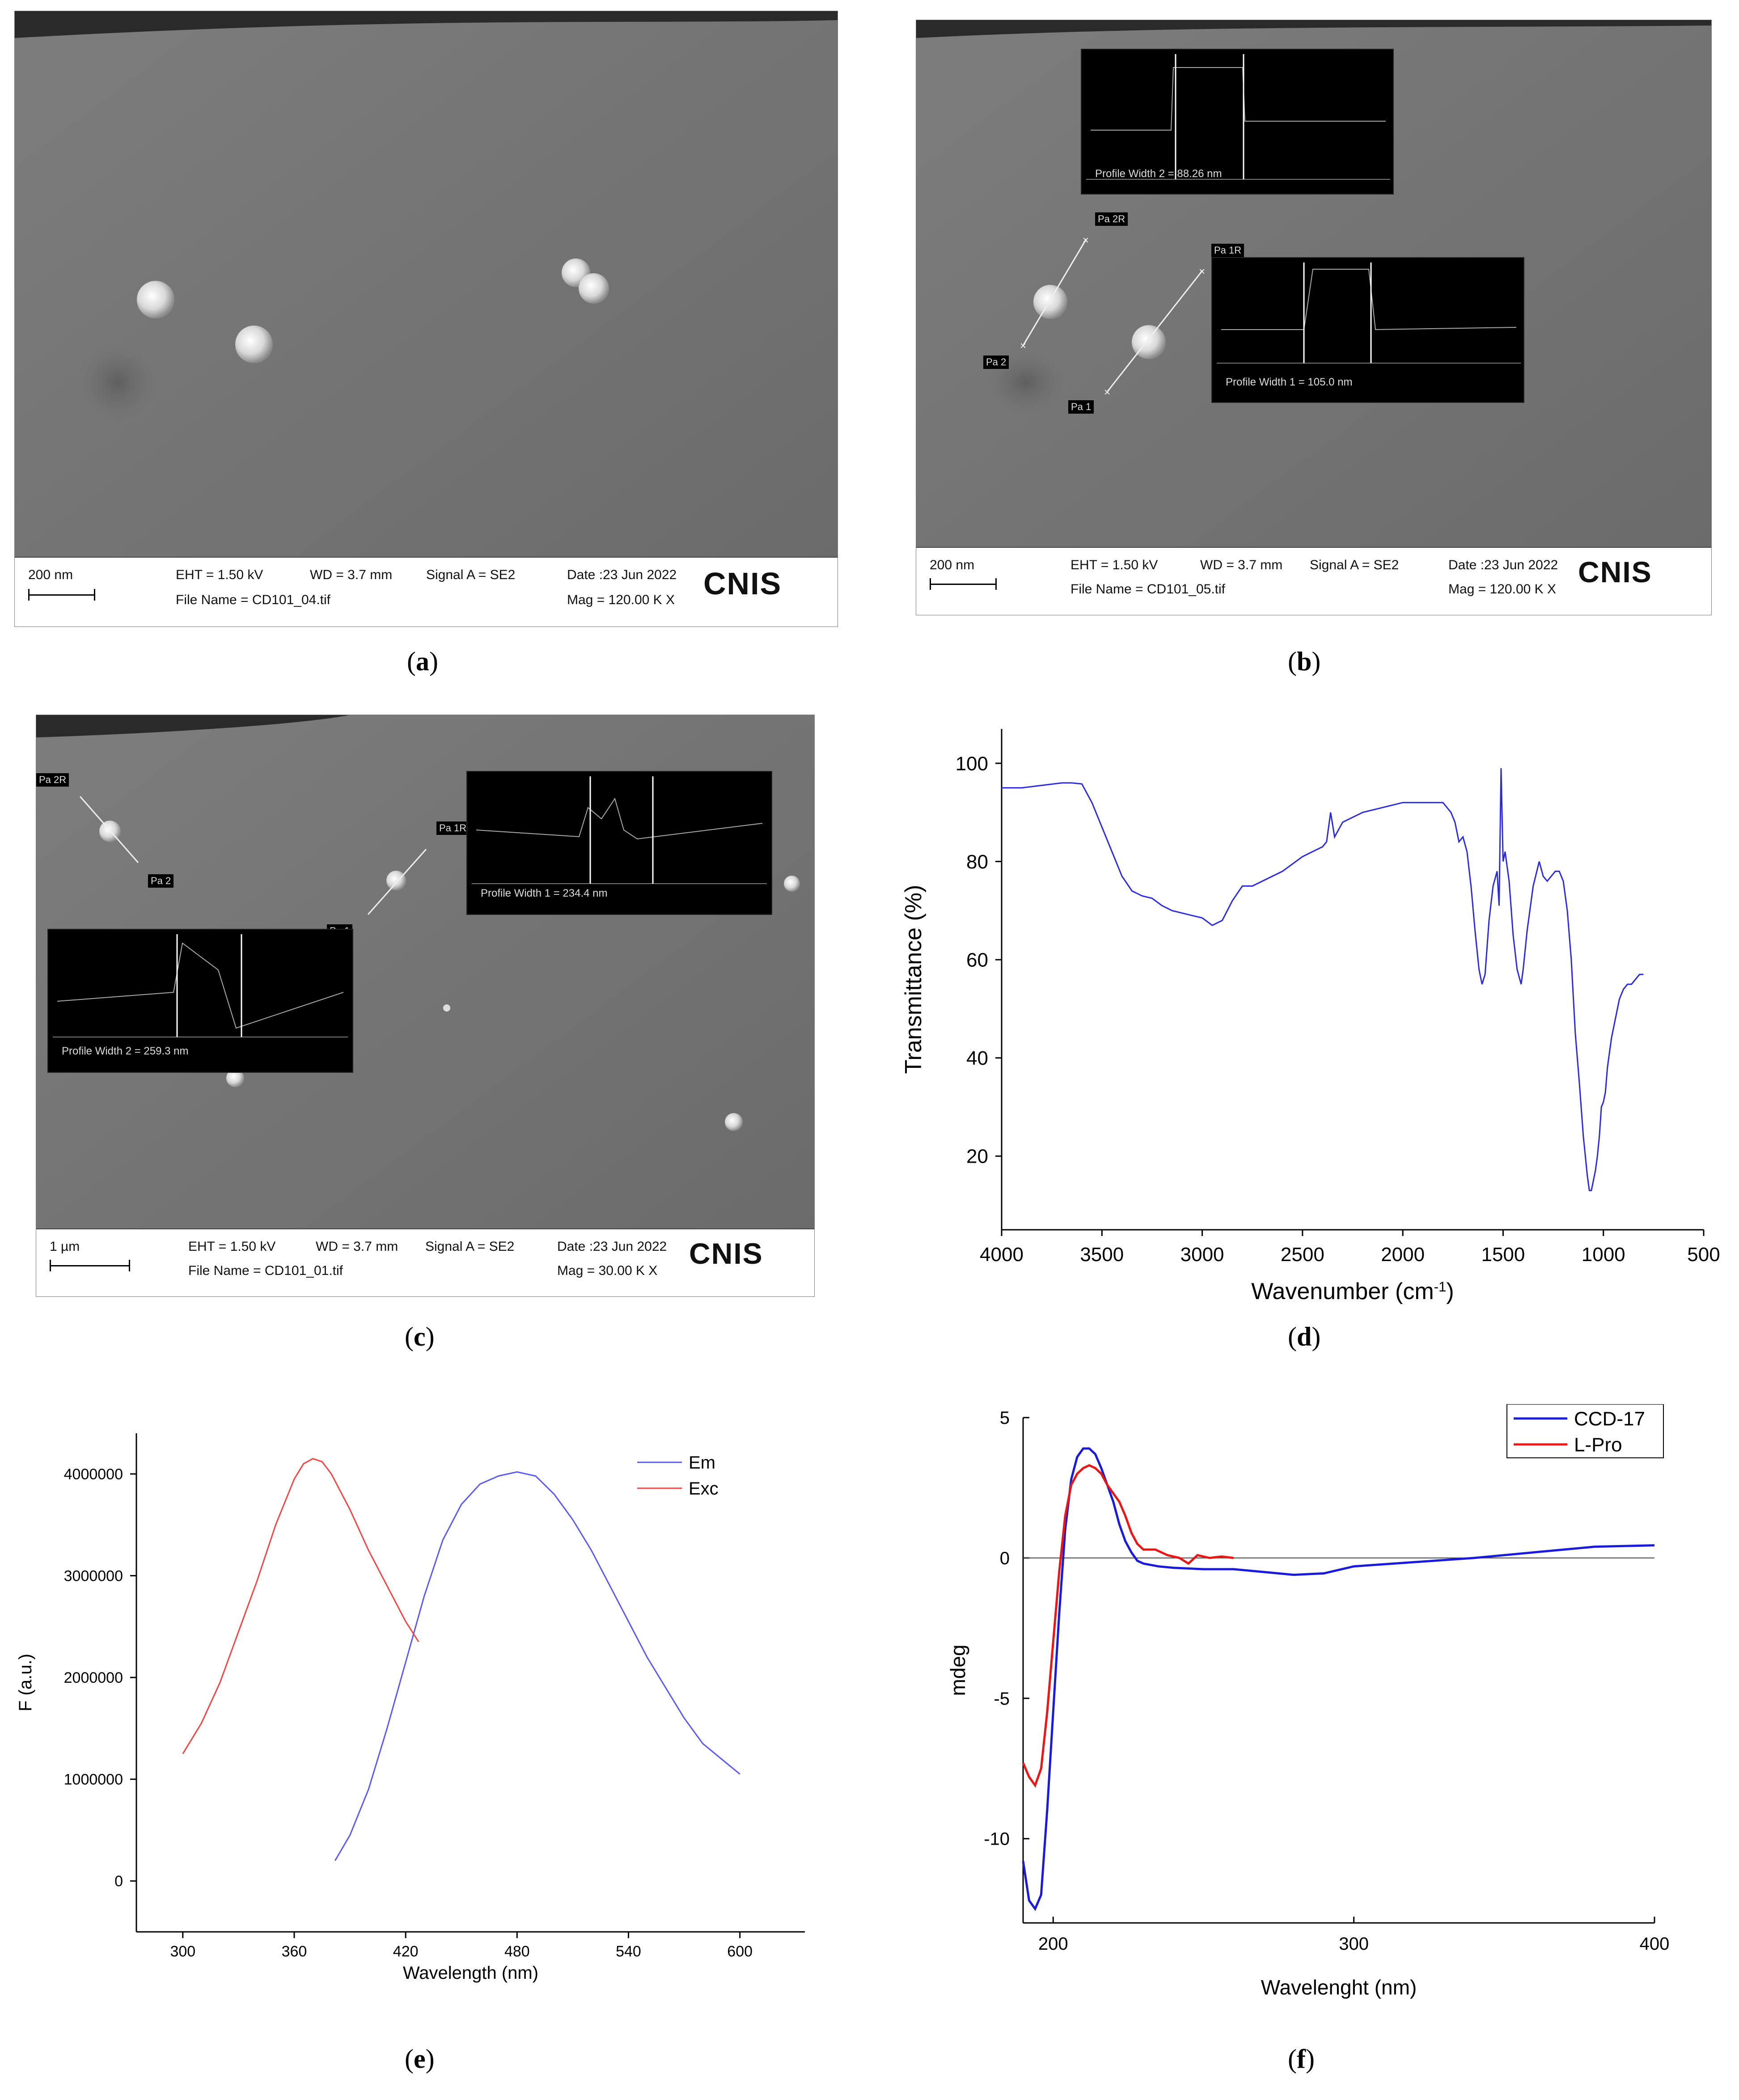  What do you see at coordinates (93, 1575) in the screenshot?
I see `y-tick-label: 3000000` at bounding box center [93, 1575].